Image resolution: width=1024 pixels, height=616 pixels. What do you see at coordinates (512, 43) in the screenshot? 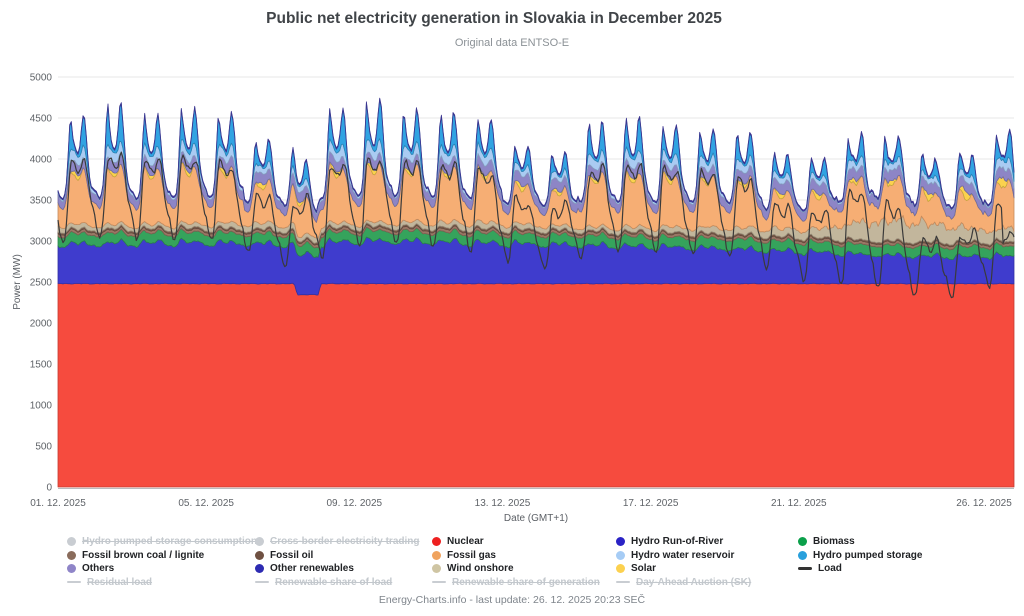
I see `page-subtitle: Original data ENTSO-E` at bounding box center [512, 43].